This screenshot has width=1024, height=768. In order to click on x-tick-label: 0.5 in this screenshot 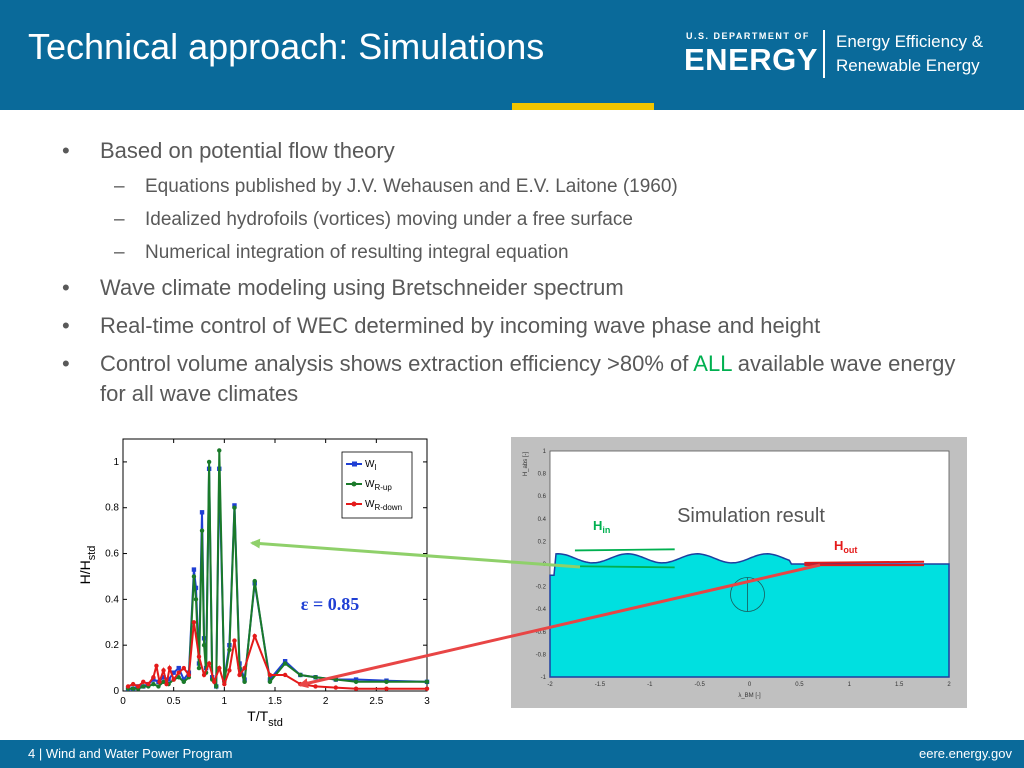, I will do `click(174, 701)`.